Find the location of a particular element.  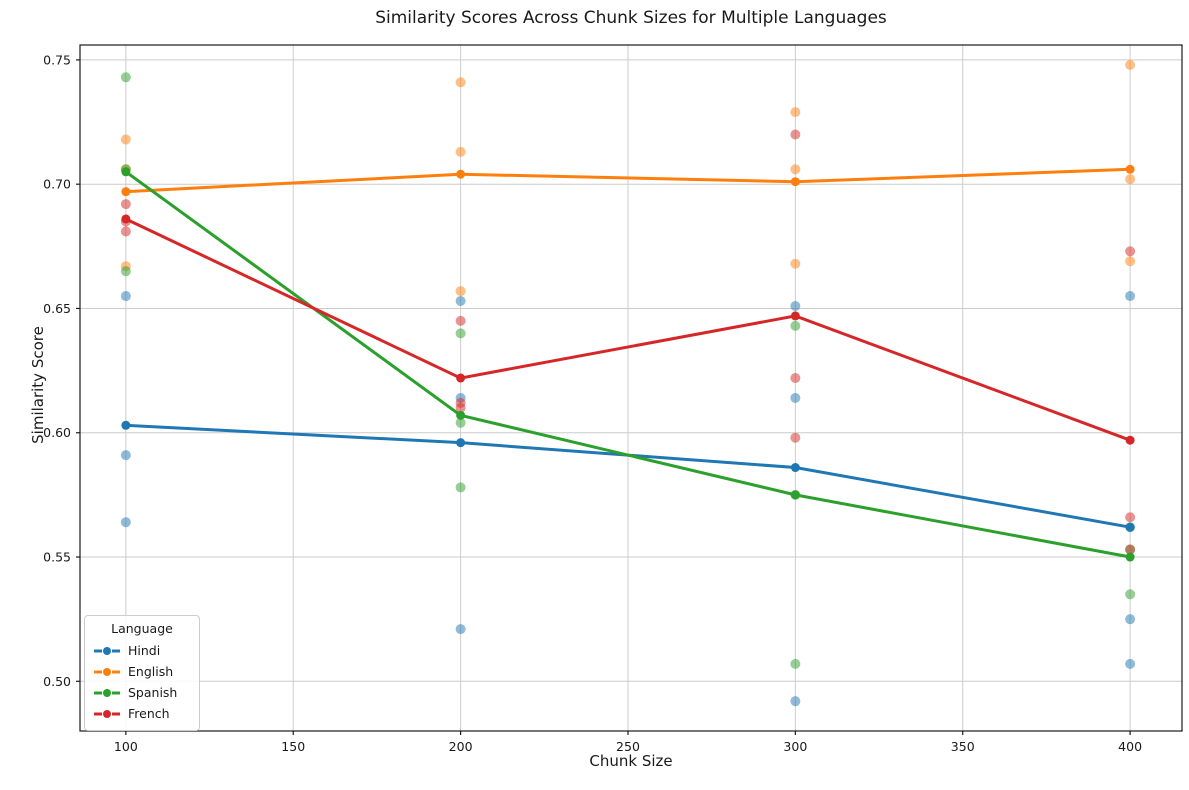

legend: Language Hindi English Spanish is located at coordinates (142, 673).